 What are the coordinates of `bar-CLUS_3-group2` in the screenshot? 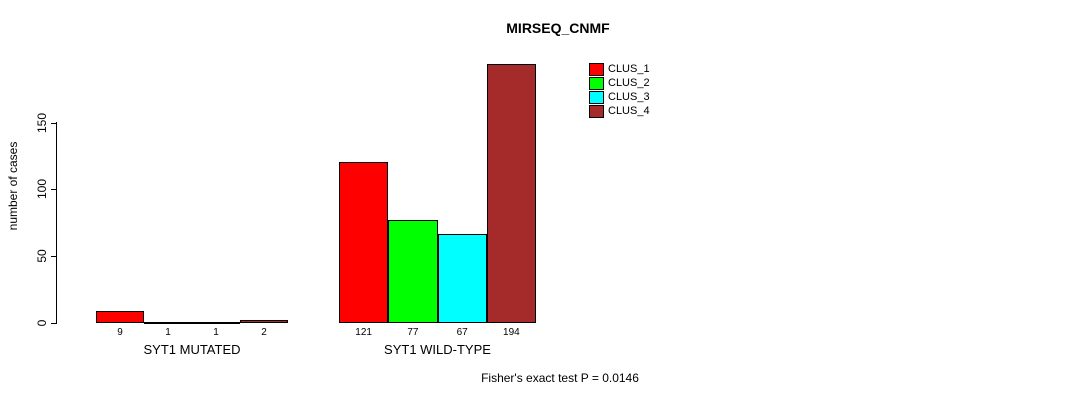 It's located at (462, 278).